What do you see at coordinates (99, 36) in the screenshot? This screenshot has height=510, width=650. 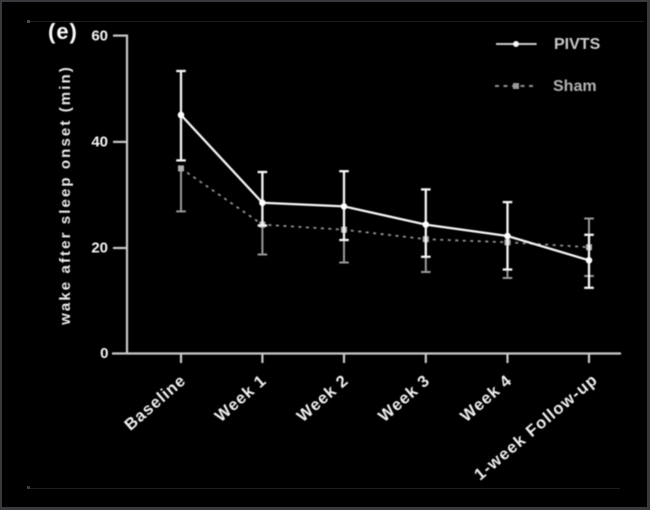 I see `svg-text: 60` at bounding box center [99, 36].